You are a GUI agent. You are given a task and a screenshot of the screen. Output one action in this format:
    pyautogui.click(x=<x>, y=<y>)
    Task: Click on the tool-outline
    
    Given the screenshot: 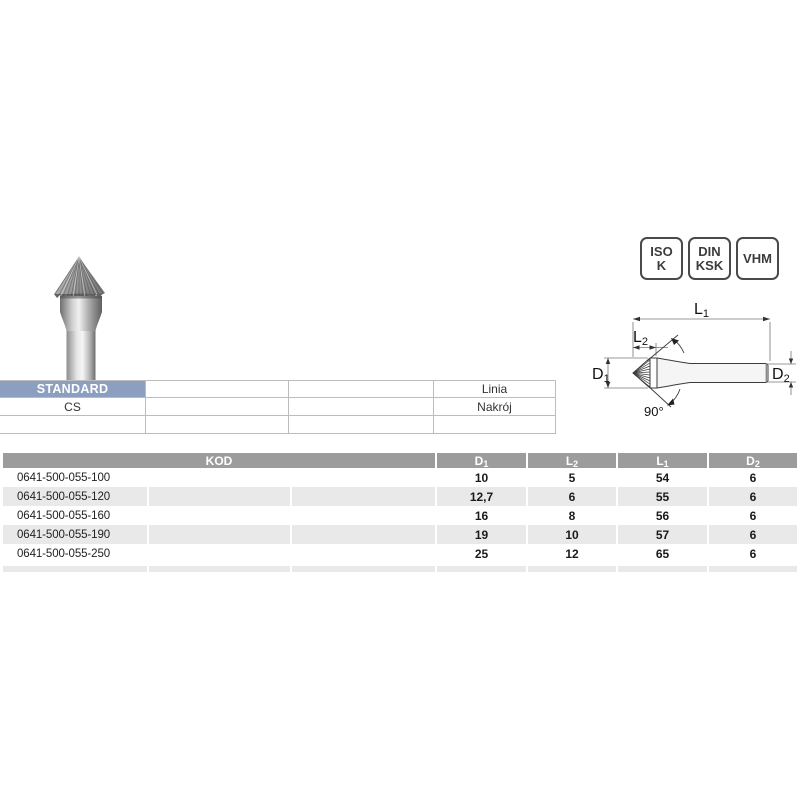 What is the action you would take?
    pyautogui.click(x=700, y=373)
    